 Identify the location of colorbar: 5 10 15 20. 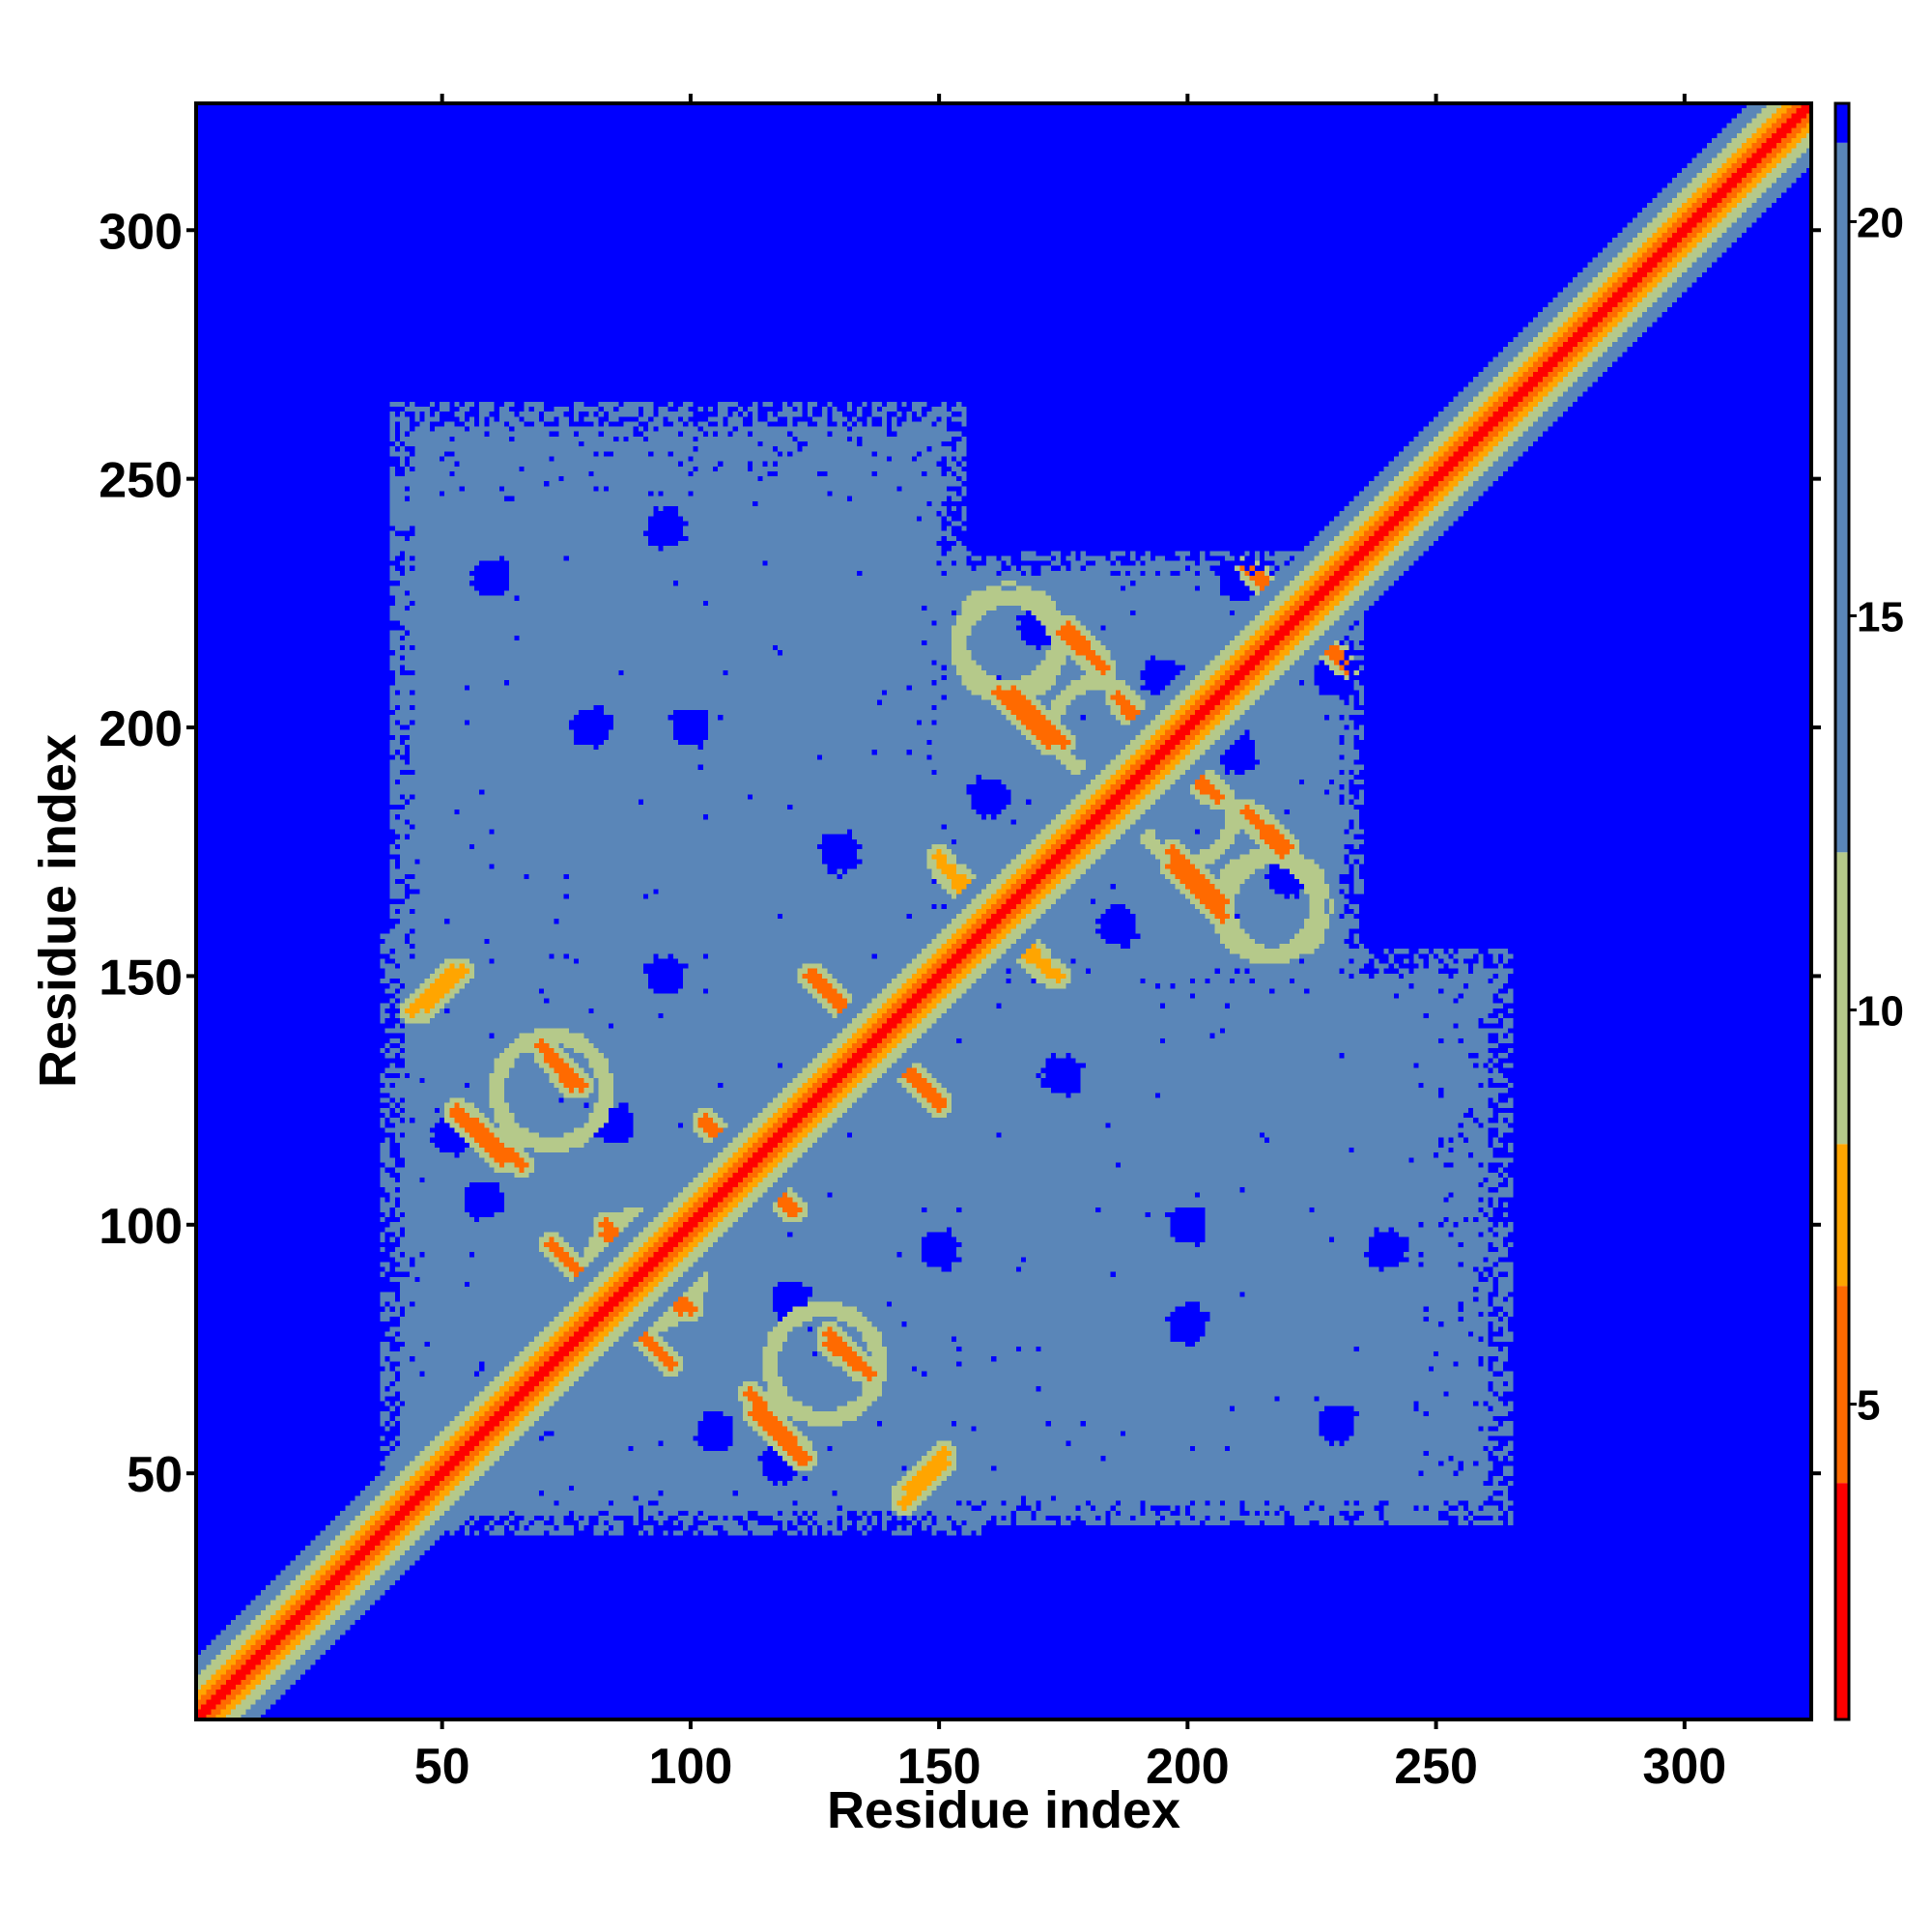
(1868, 911).